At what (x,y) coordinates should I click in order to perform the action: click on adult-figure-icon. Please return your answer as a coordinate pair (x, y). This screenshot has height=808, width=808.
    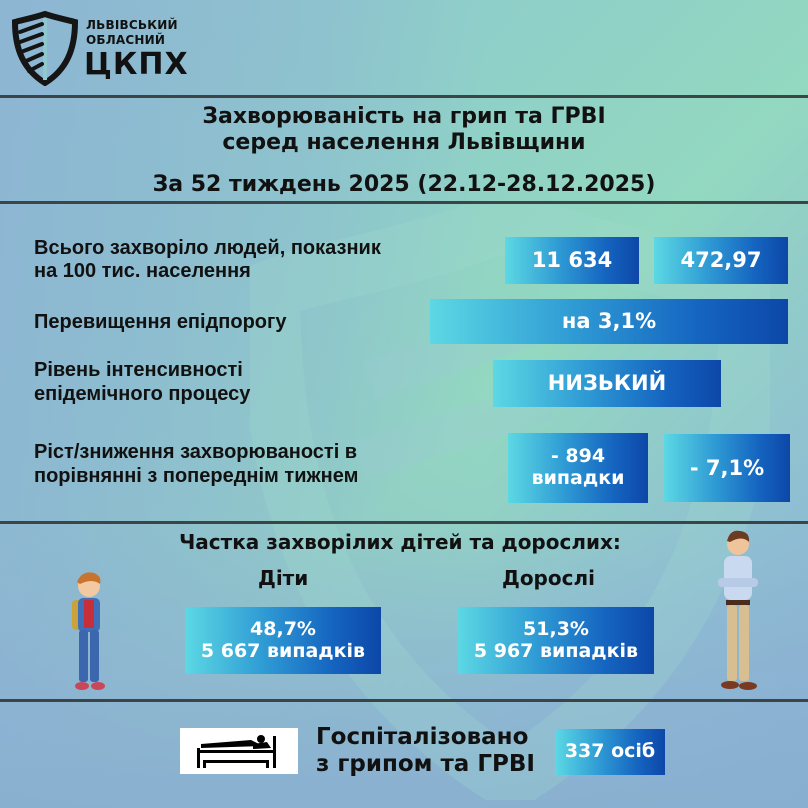
    Looking at the image, I should click on (738, 610).